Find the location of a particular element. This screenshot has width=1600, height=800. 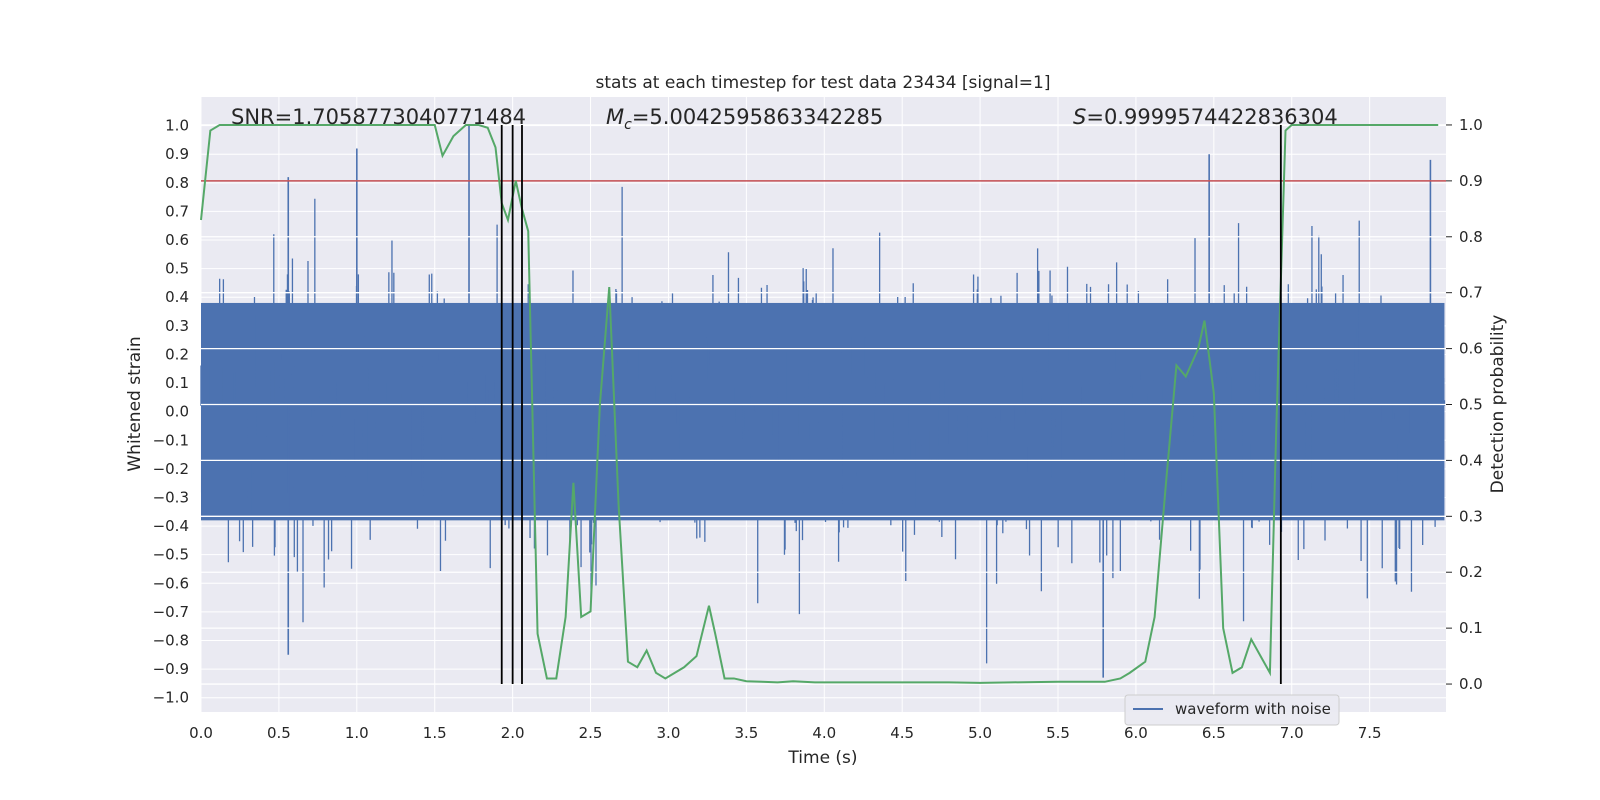

score-value: =0.9999574422836304 is located at coordinates (1211, 117).